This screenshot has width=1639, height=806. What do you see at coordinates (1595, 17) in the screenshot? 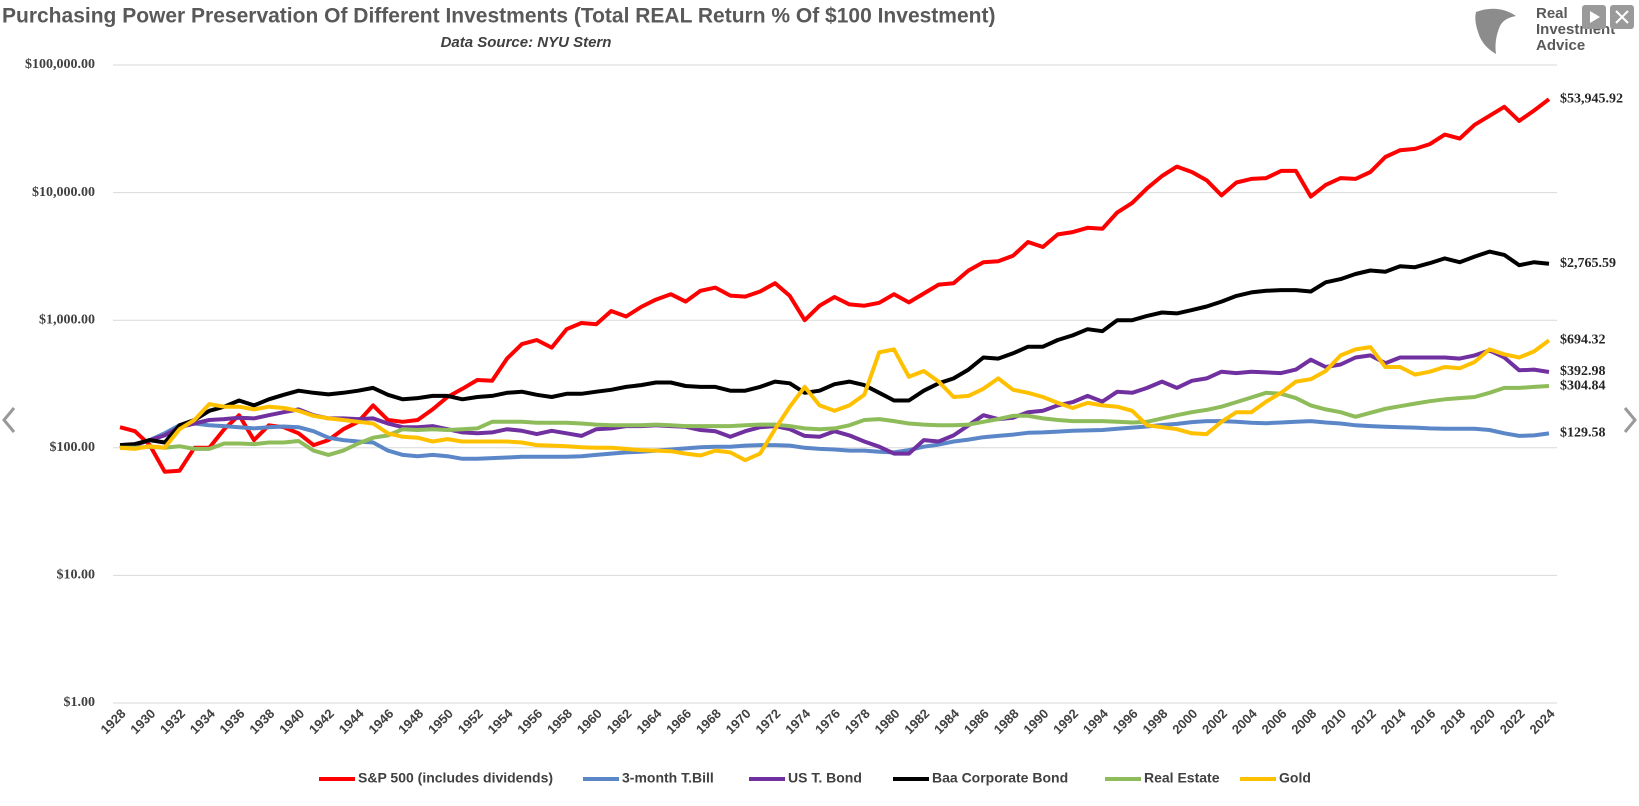
I see `play-icon` at bounding box center [1595, 17].